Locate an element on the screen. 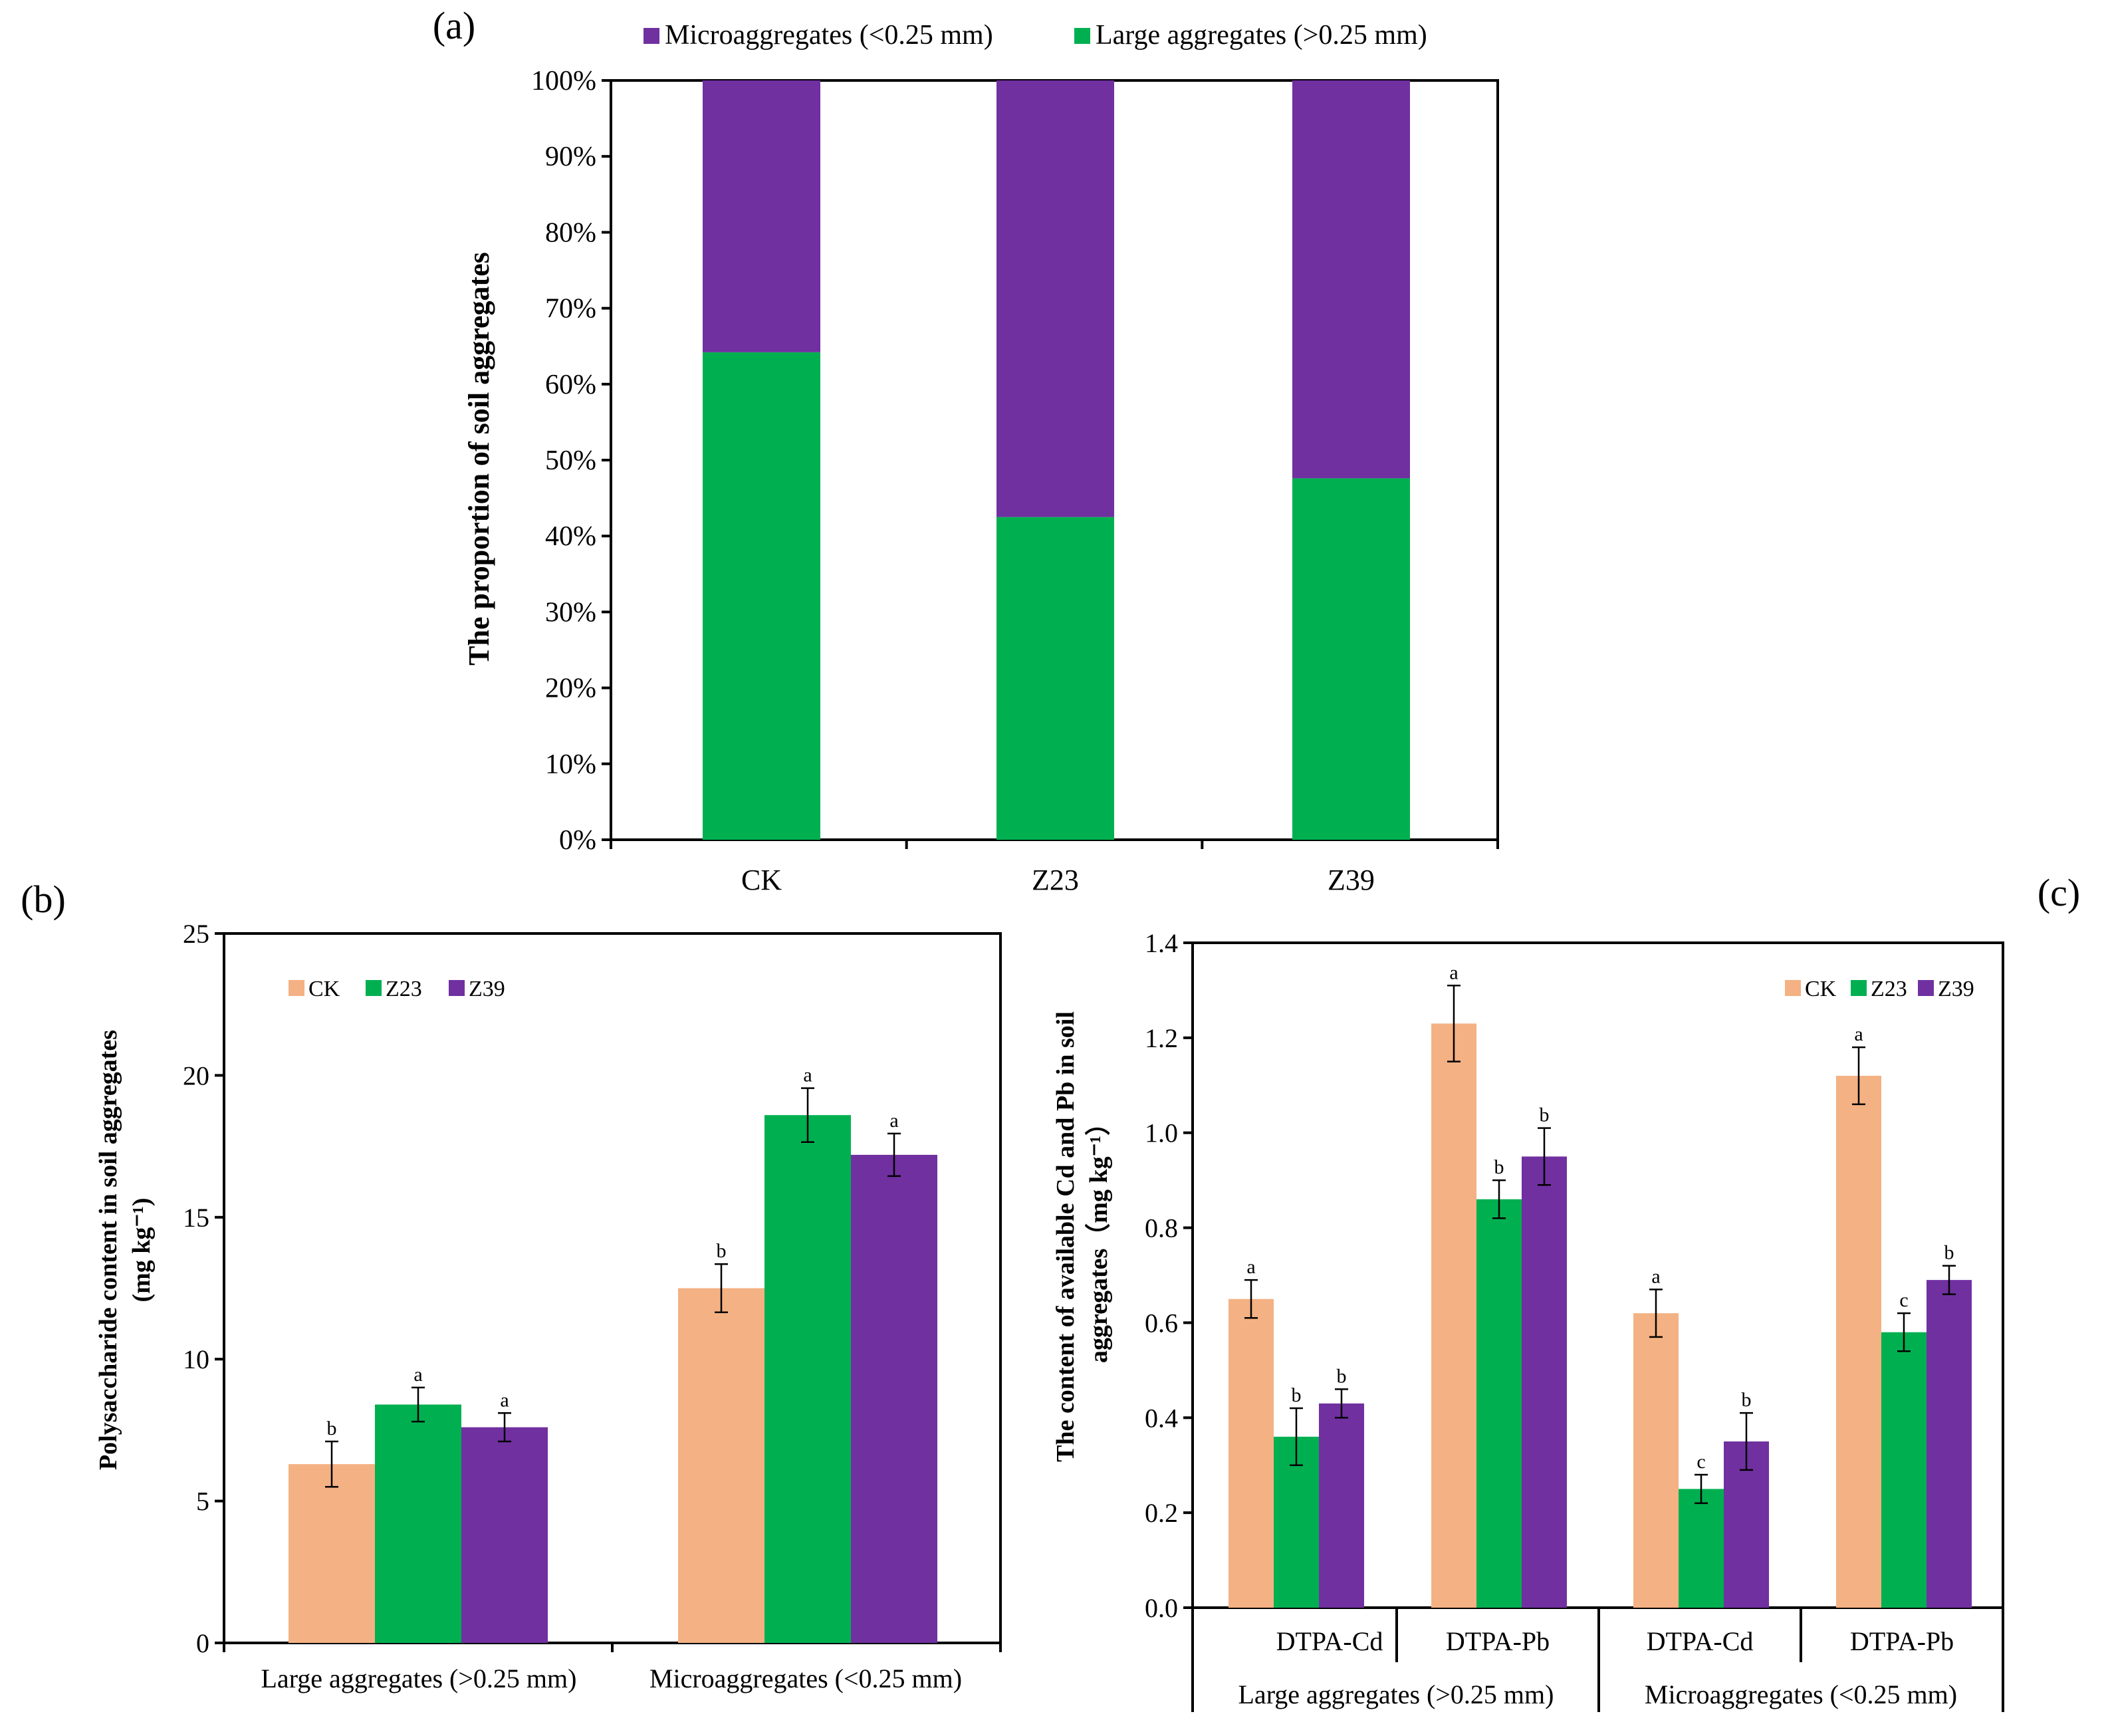  c-legend-label-Z39: Z39 is located at coordinates (1956, 989).